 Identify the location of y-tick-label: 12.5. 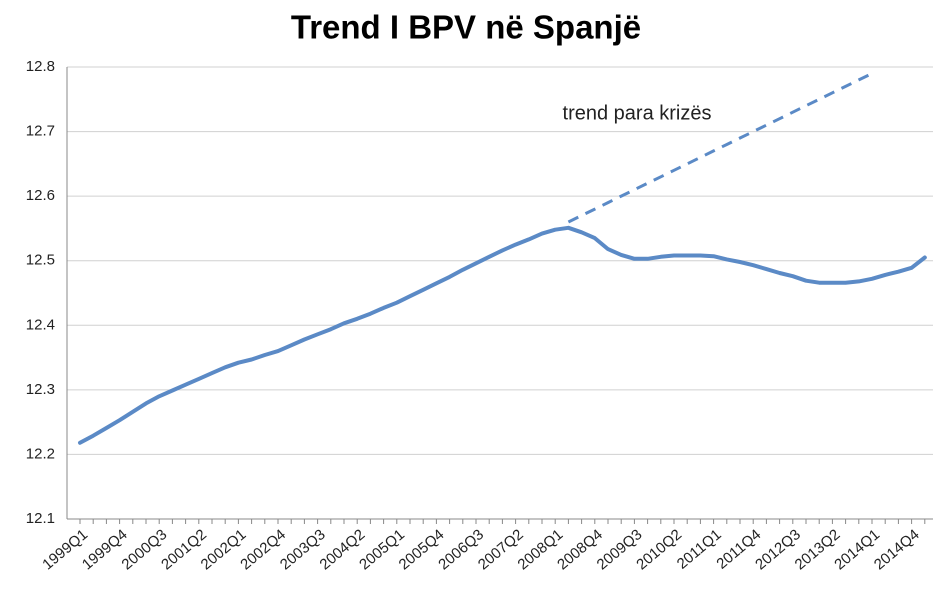
(40, 260).